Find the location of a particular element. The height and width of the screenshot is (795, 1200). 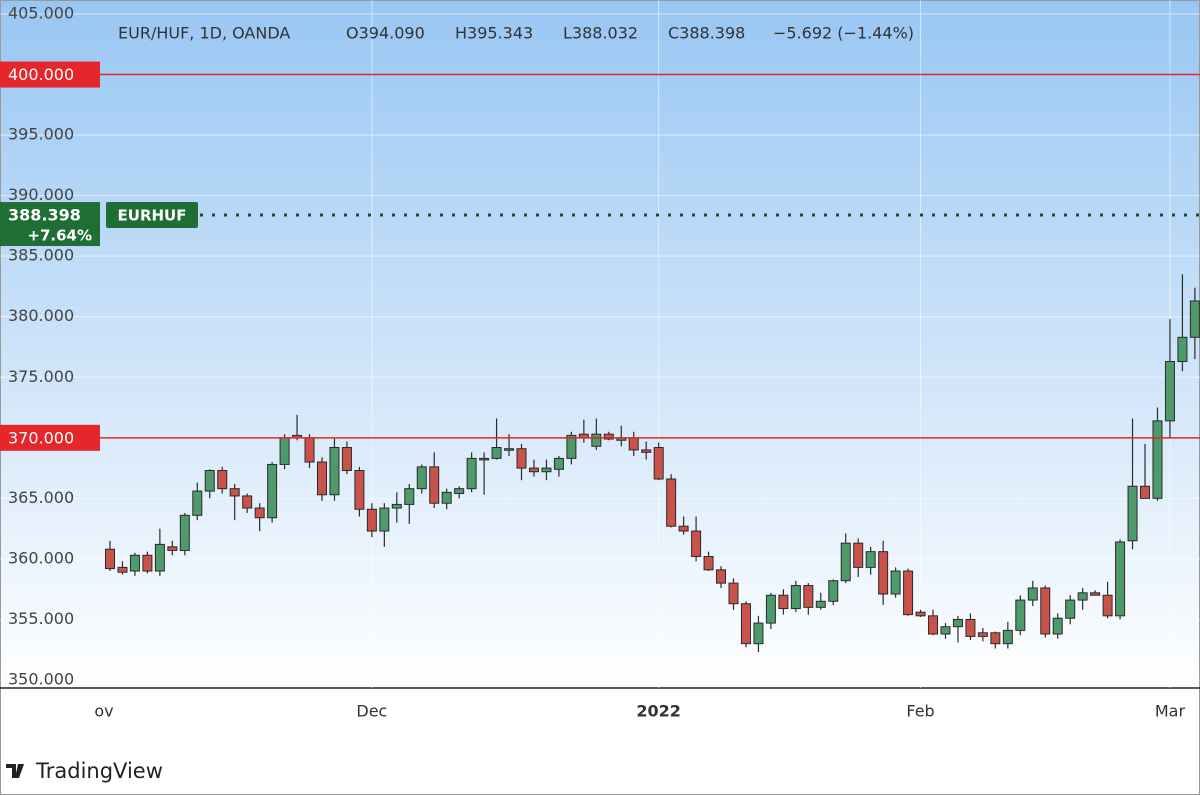

y-tick-label: 355.000 is located at coordinates (41, 618).